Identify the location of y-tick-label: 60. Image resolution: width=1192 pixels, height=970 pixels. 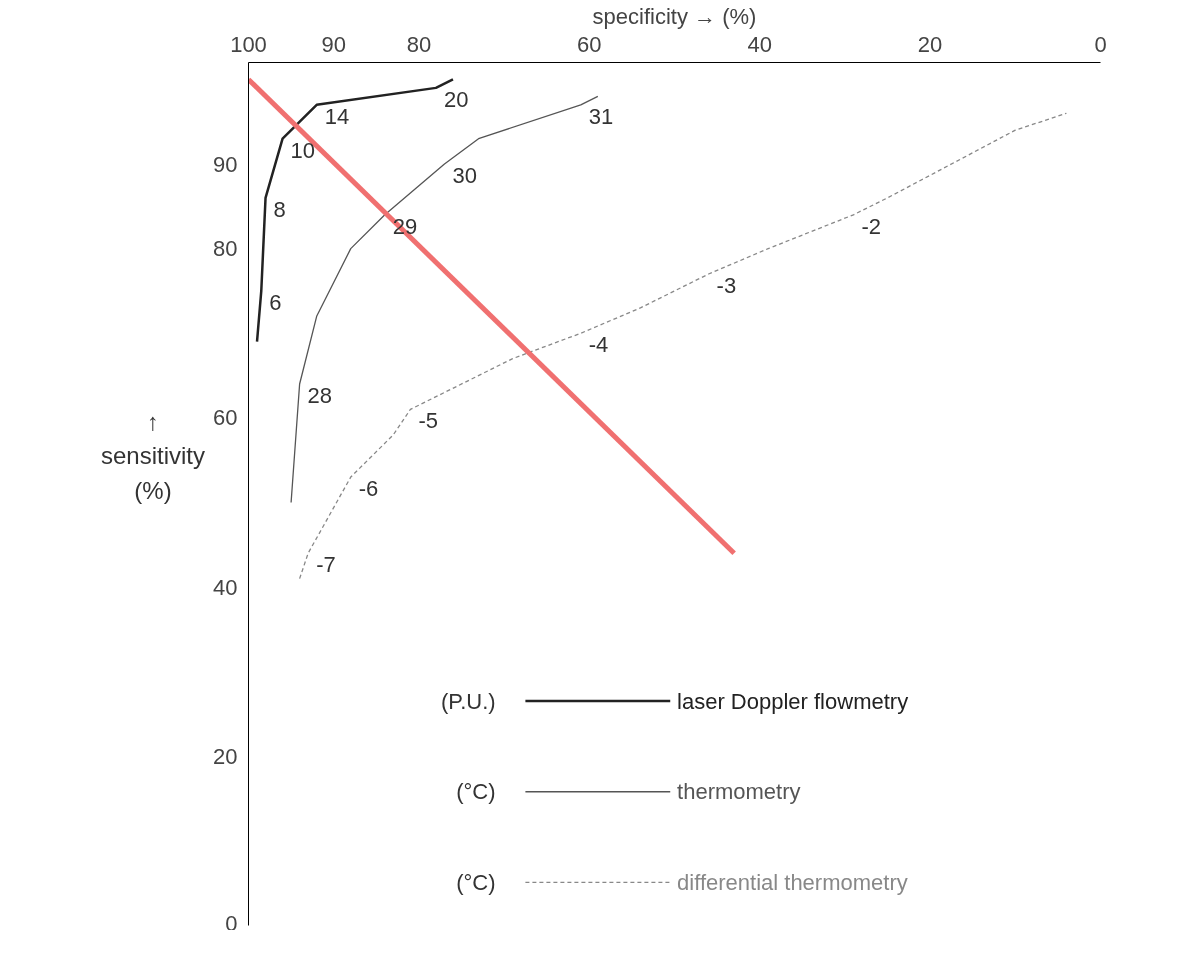
(225, 418).